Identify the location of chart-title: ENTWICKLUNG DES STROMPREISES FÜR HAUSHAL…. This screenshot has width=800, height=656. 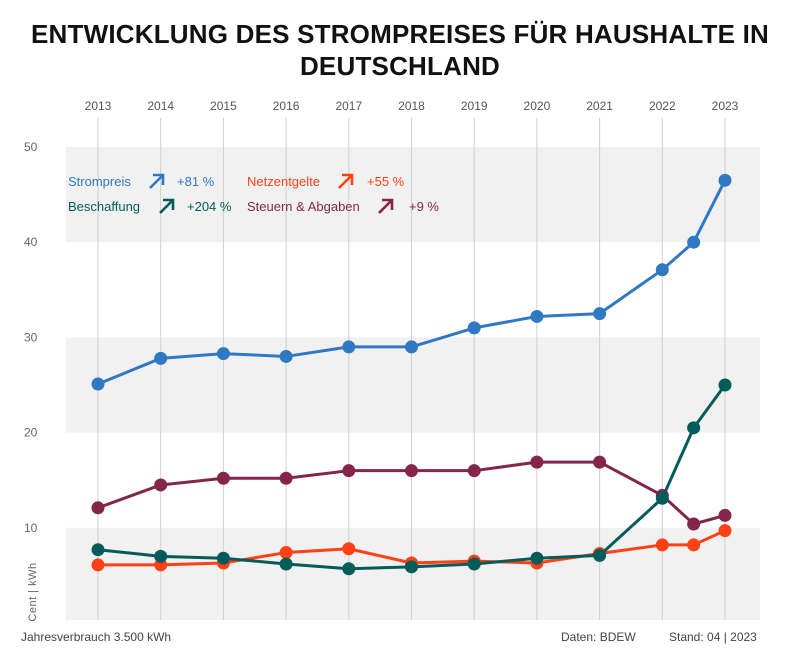
(400, 50).